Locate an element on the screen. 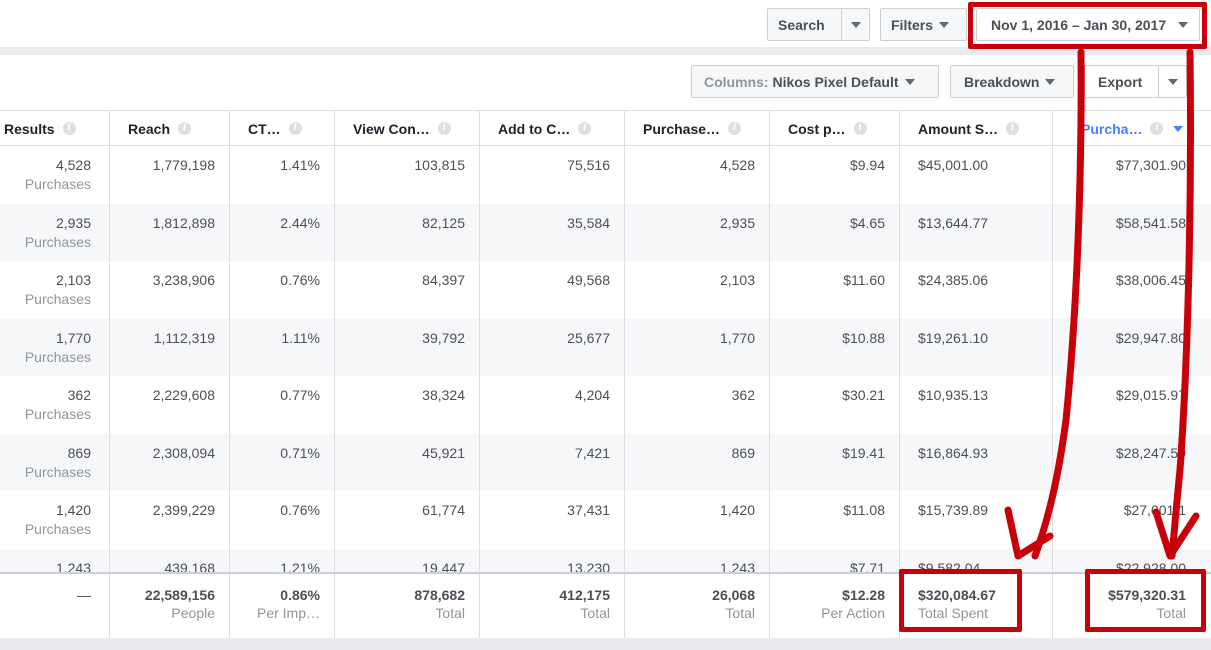 Image resolution: width=1211 pixels, height=650 pixels. column-header-amount-spent: Amount S… i is located at coordinates (976, 128).